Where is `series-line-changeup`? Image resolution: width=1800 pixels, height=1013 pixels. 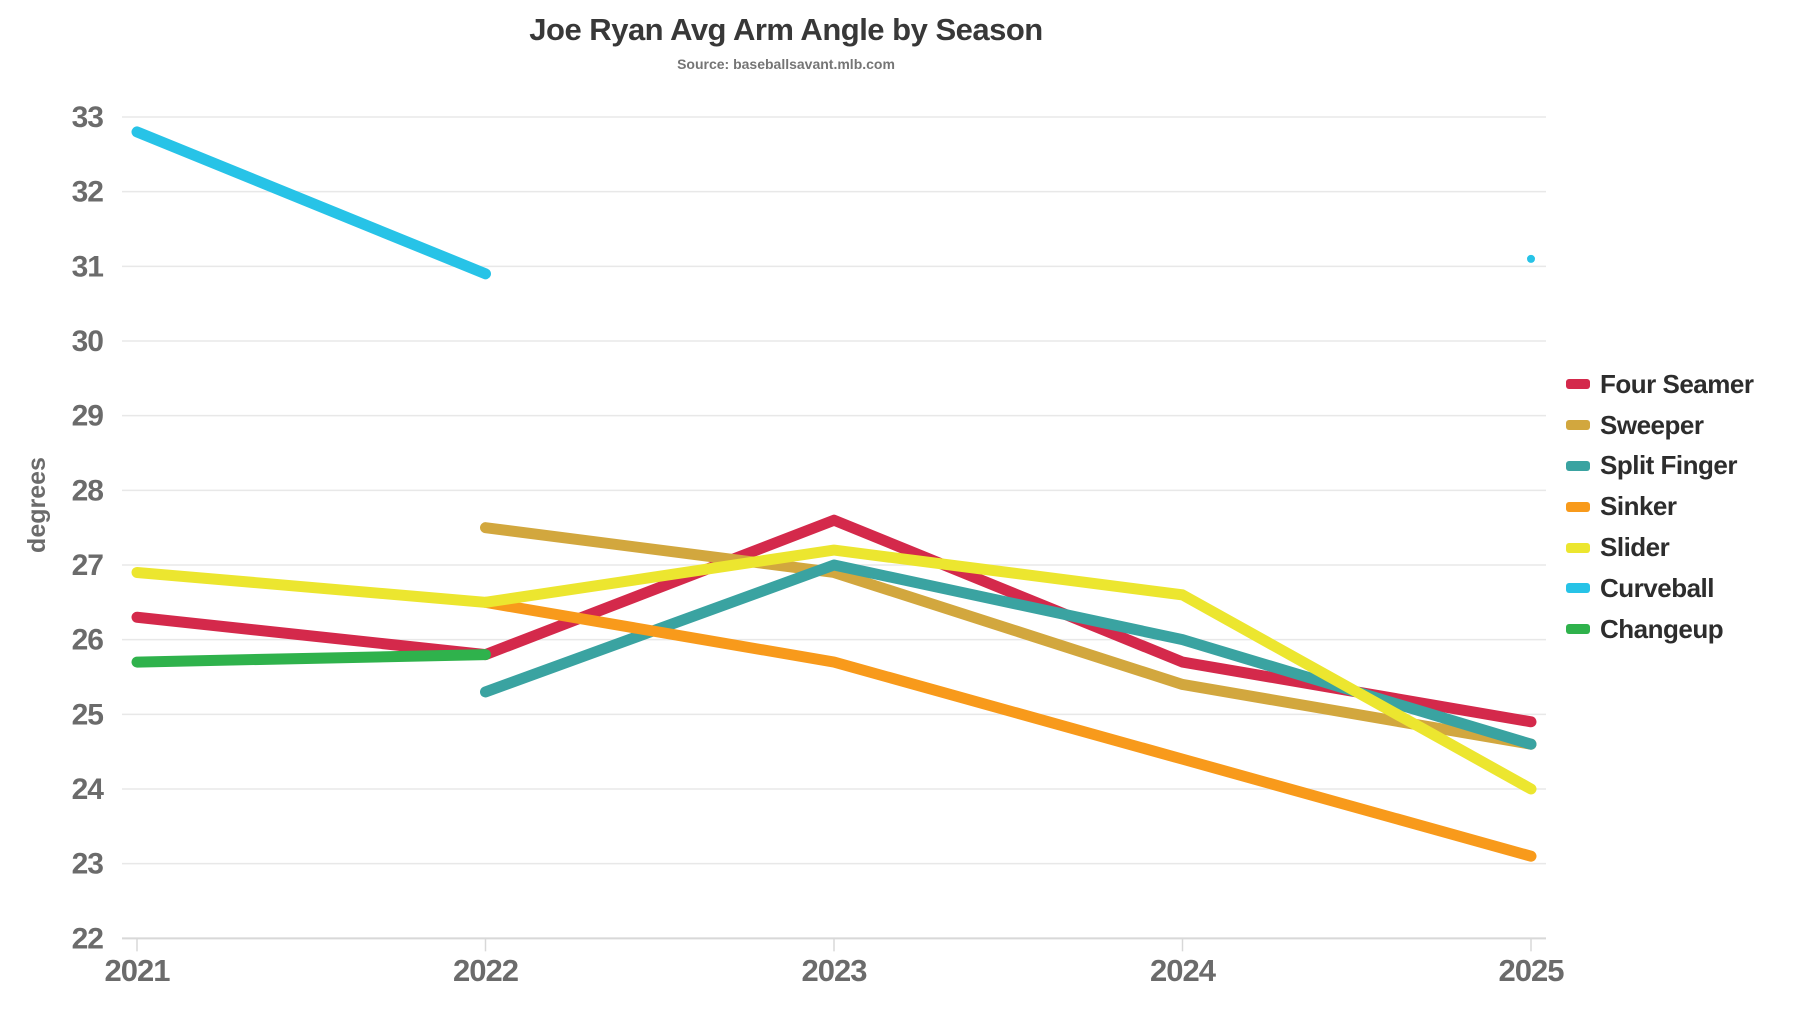
series-line-changeup is located at coordinates (311, 658).